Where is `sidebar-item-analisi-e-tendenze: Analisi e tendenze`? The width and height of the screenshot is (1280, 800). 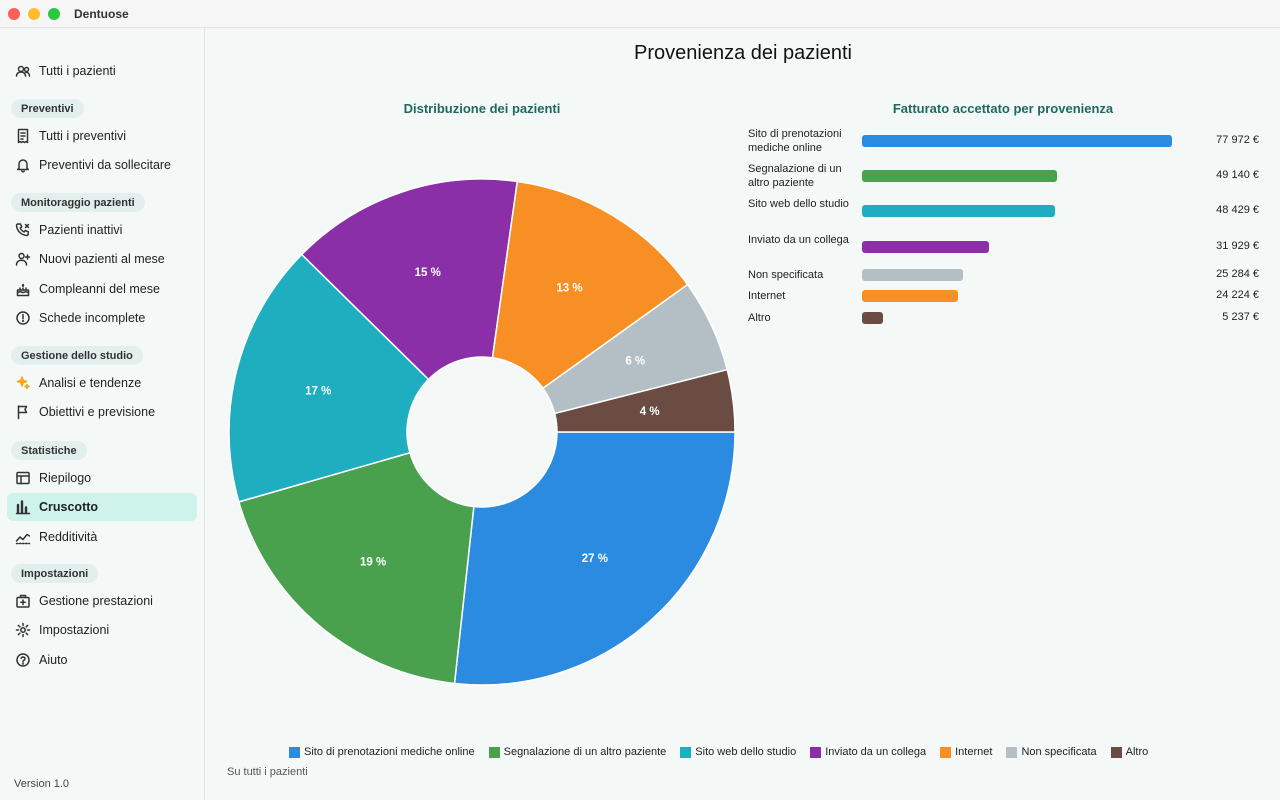
sidebar-item-analisi-e-tendenze: Analisi e tendenze is located at coordinates (102, 383).